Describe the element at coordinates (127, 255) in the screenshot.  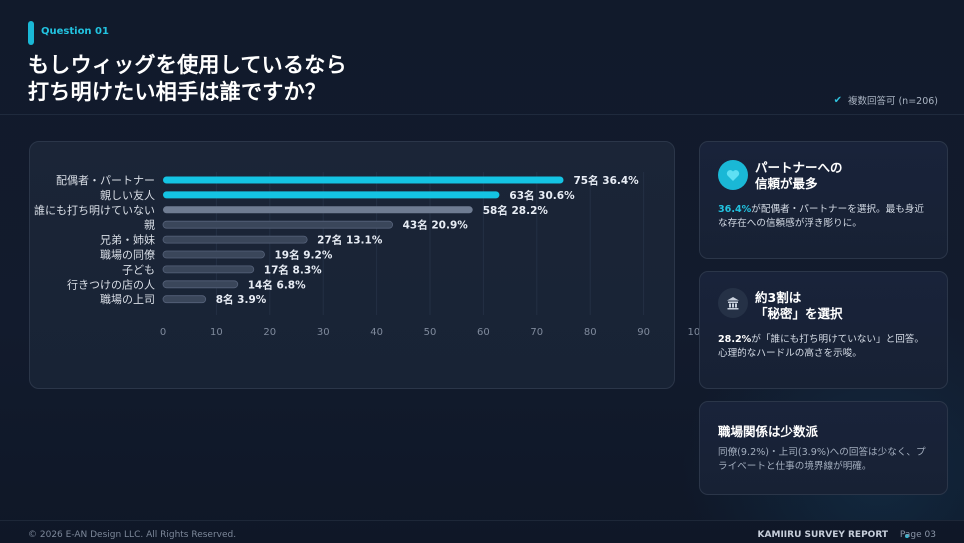
I see `category-label: 職場の同僚` at that location.